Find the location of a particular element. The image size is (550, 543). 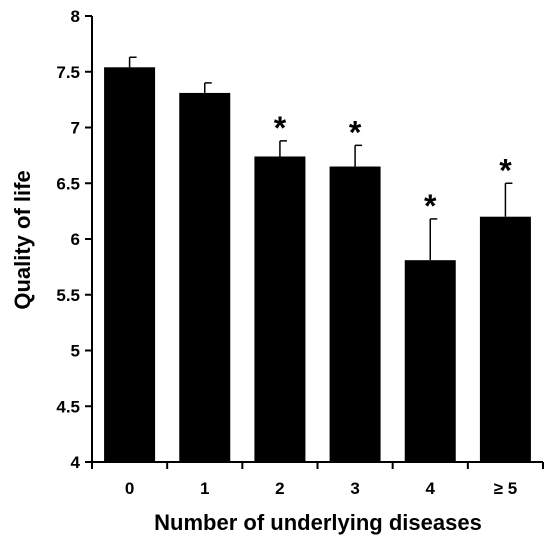

x-tick-label: 4 is located at coordinates (431, 488).